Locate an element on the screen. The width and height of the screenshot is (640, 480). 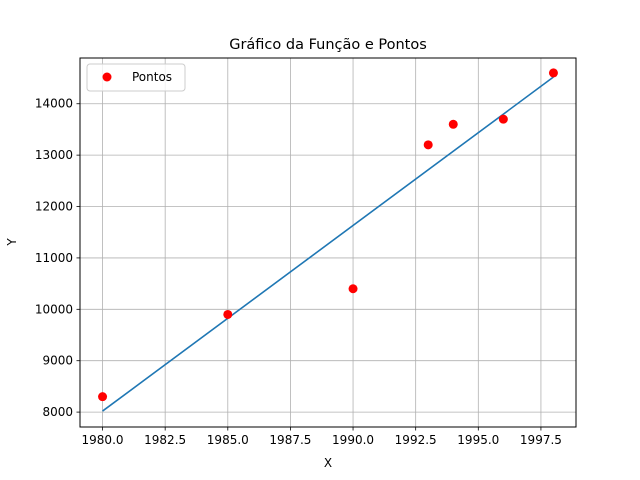
y-axis-ticks: 8000 9000 10000 11000 12000 13000 14000 is located at coordinates (57, 258).